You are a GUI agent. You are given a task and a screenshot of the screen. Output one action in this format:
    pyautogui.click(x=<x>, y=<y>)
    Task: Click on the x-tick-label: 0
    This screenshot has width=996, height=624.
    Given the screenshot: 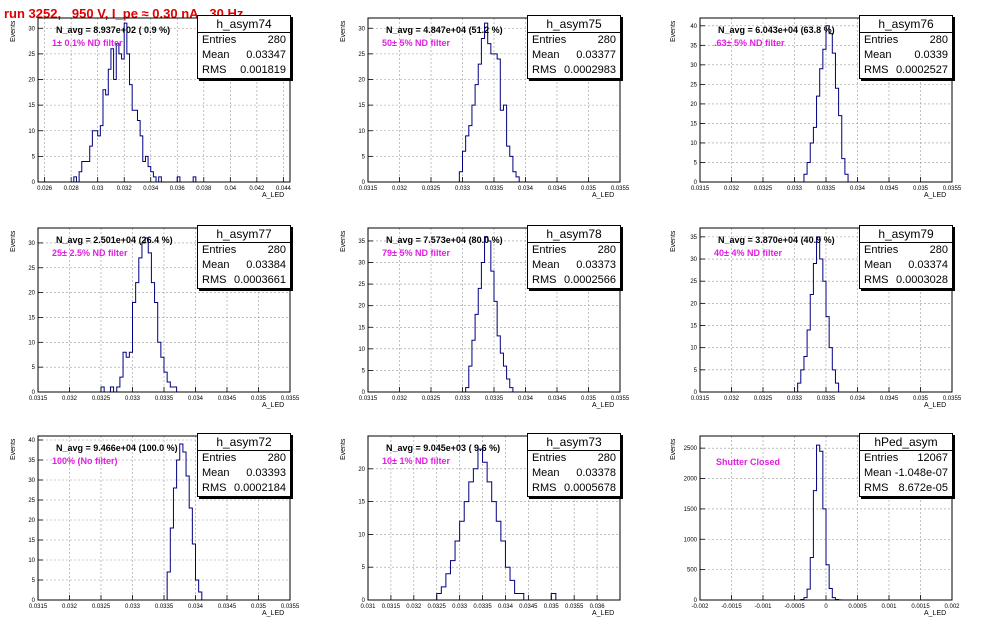 What is the action you would take?
    pyautogui.click(x=826, y=607)
    